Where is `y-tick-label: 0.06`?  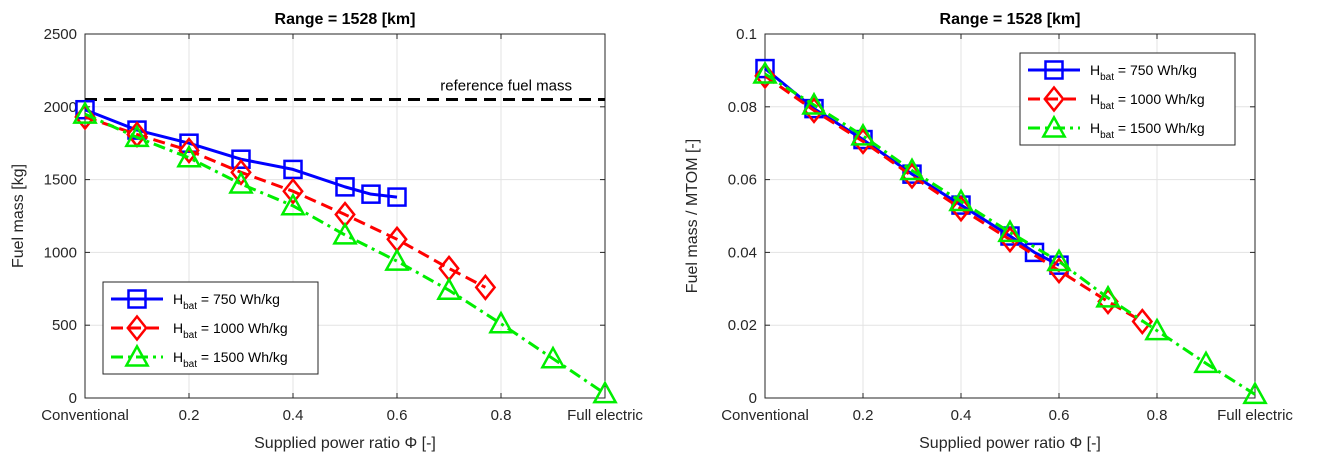 y-tick-label: 0.06 is located at coordinates (742, 180).